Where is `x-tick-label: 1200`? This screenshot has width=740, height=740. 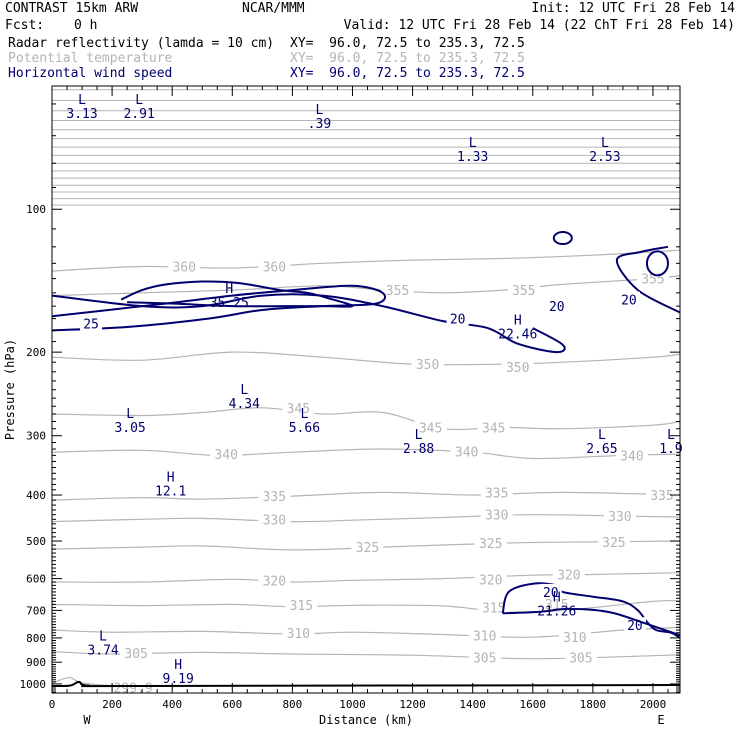
x-tick-label: 1200 is located at coordinates (412, 704).